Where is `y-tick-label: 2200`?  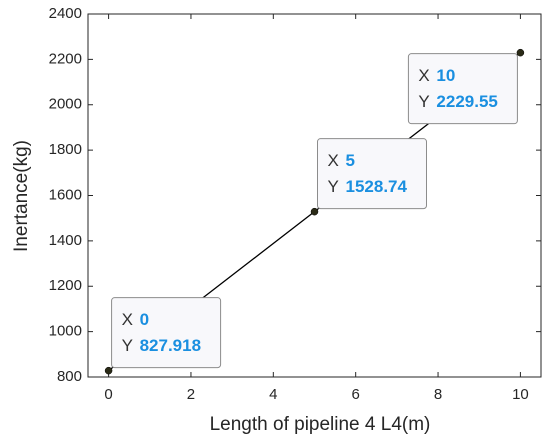 y-tick-label: 2200 is located at coordinates (65, 58).